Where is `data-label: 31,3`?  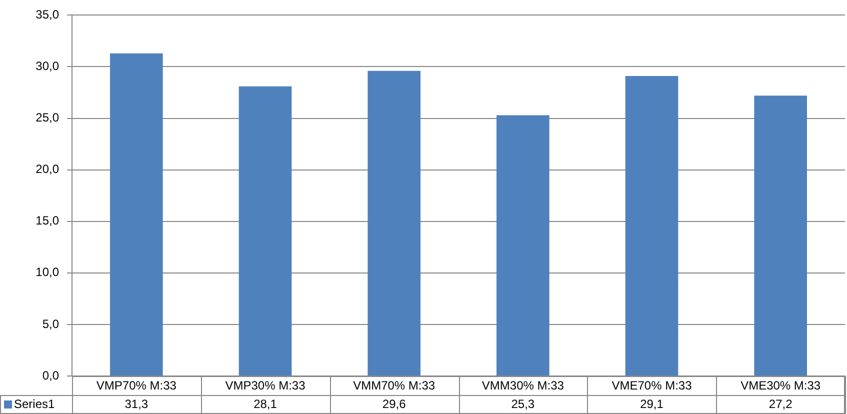 data-label: 31,3 is located at coordinates (136, 403).